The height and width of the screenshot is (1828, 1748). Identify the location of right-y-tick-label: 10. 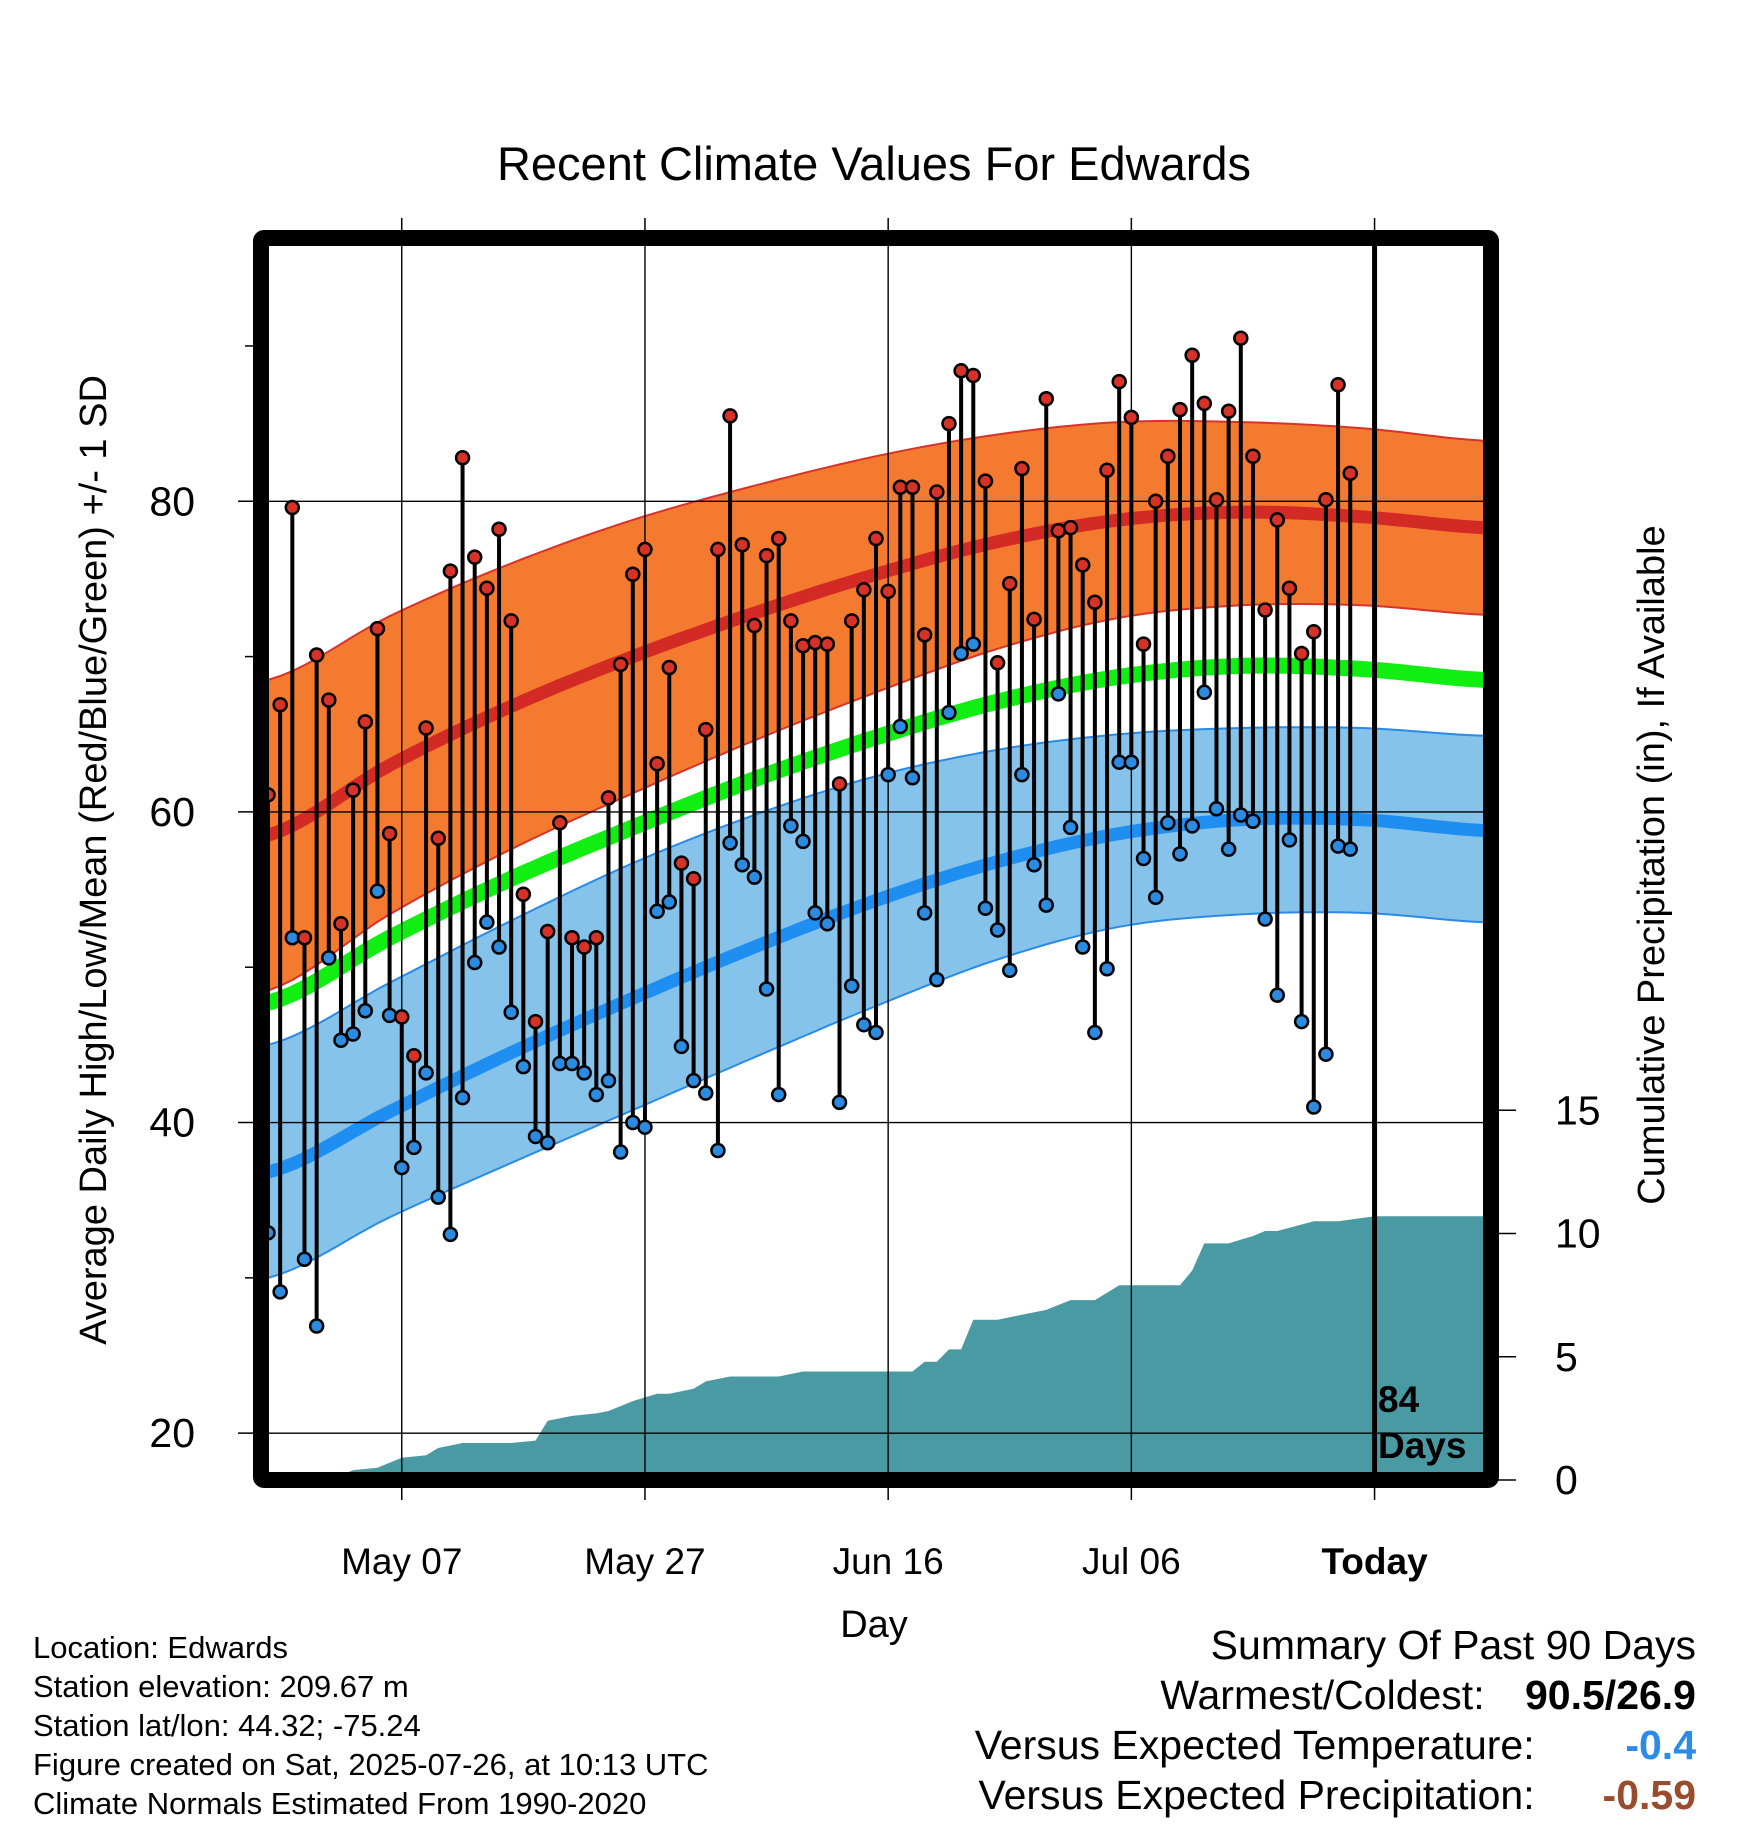
(1578, 1234).